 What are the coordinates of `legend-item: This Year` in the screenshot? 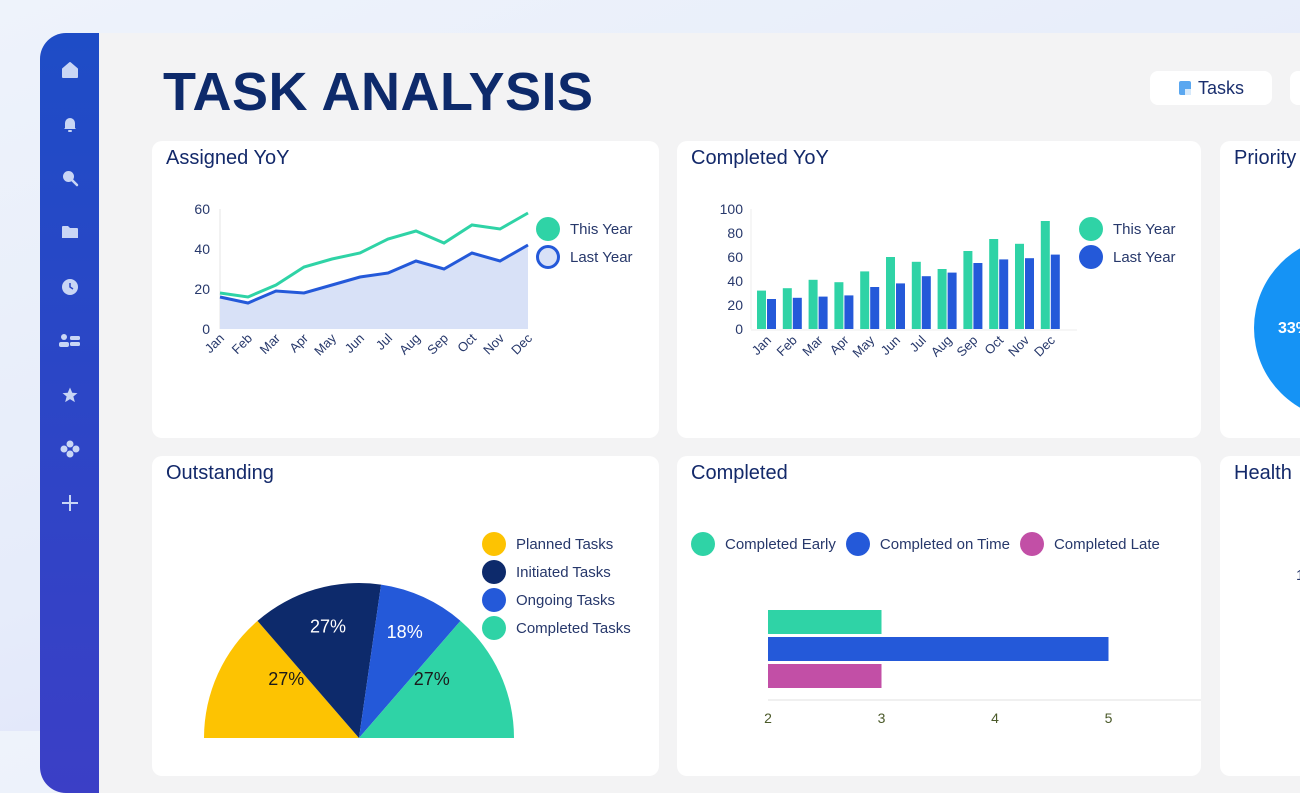 It's located at (1127, 229).